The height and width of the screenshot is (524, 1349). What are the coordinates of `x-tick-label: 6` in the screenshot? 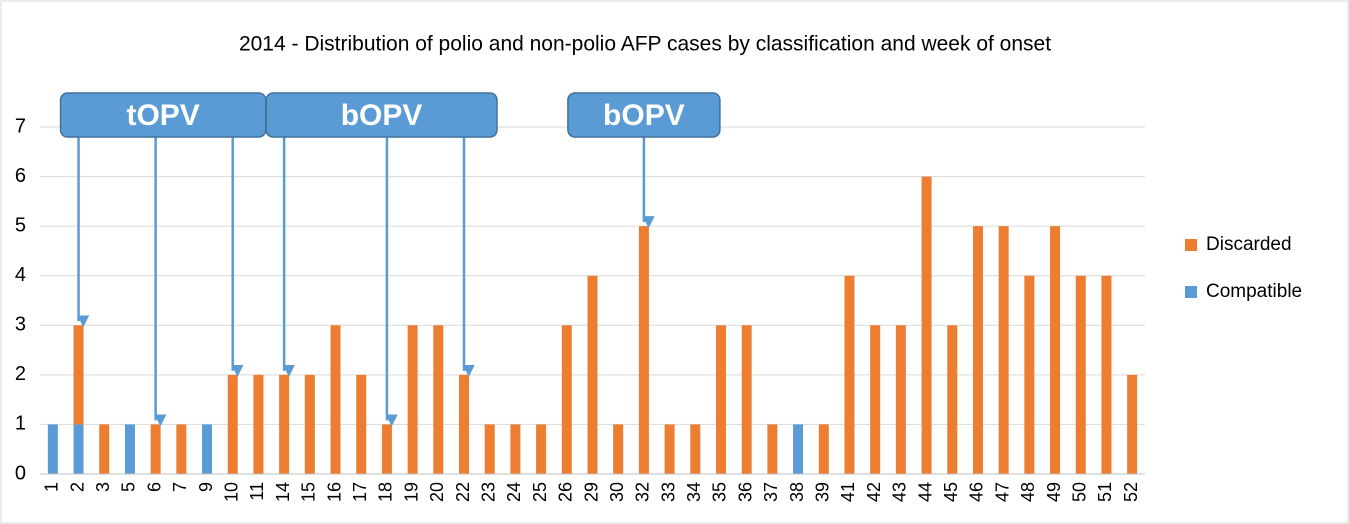 It's located at (154, 487).